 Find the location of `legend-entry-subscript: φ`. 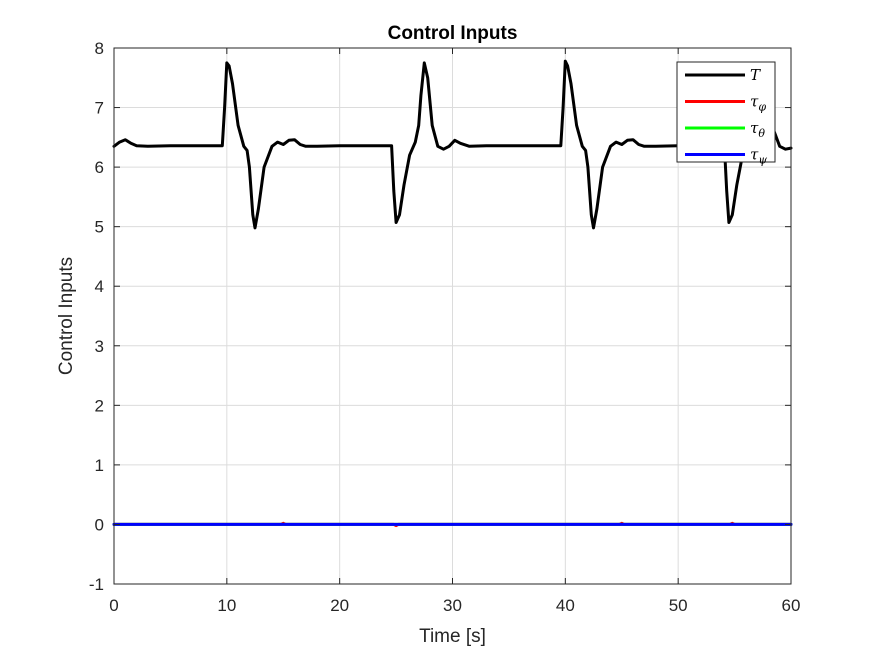

legend-entry-subscript: φ is located at coordinates (762, 107).